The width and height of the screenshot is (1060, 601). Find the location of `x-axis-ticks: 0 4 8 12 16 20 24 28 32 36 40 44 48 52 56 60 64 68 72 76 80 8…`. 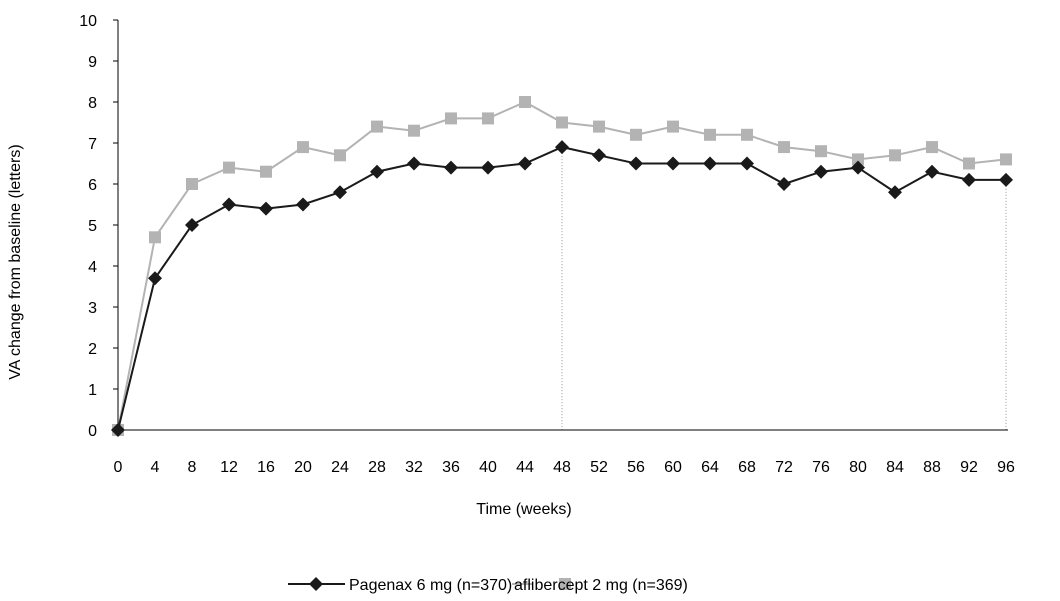

x-axis-ticks: 0 4 8 12 16 20 24 28 32 36 40 44 48 52 56 60 64 68 72 76 80 8… is located at coordinates (564, 467).